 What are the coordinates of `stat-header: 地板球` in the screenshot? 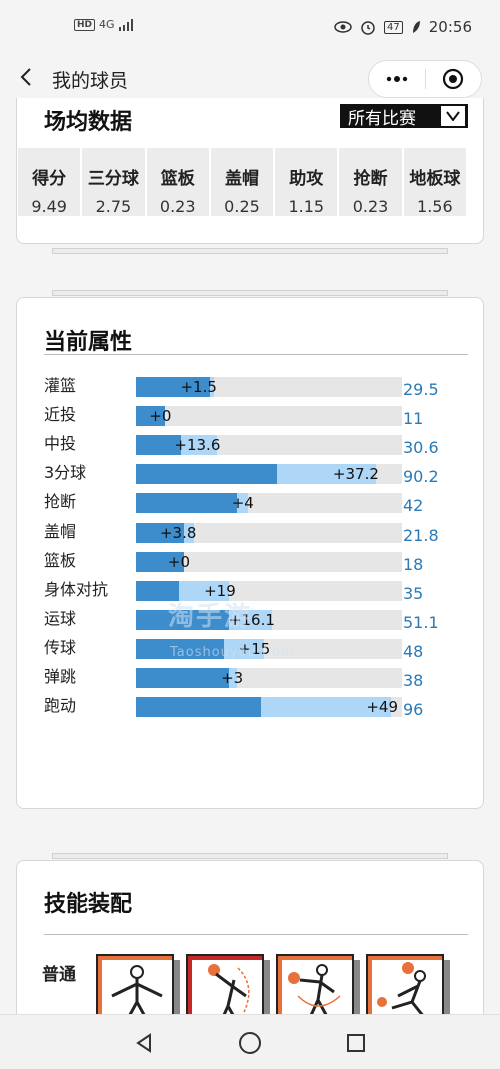 It's located at (435, 179).